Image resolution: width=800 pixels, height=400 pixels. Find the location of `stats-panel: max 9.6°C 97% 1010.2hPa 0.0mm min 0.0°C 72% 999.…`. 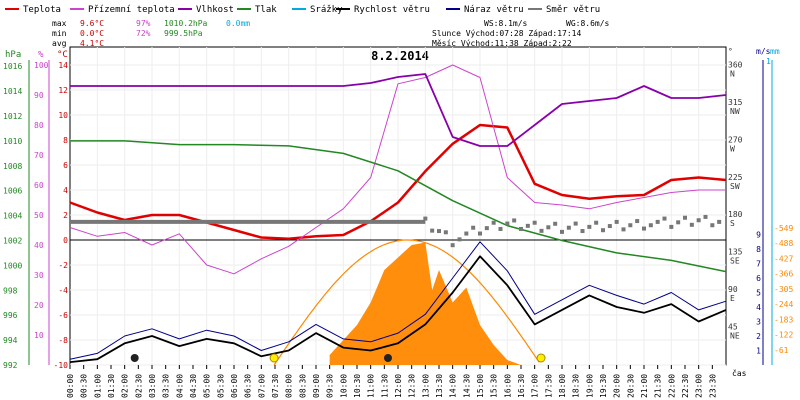

stats-panel: max 9.6°C 97% 1010.2hPa 0.0mm min 0.0°C 72% 999.… is located at coordinates (331, 33).